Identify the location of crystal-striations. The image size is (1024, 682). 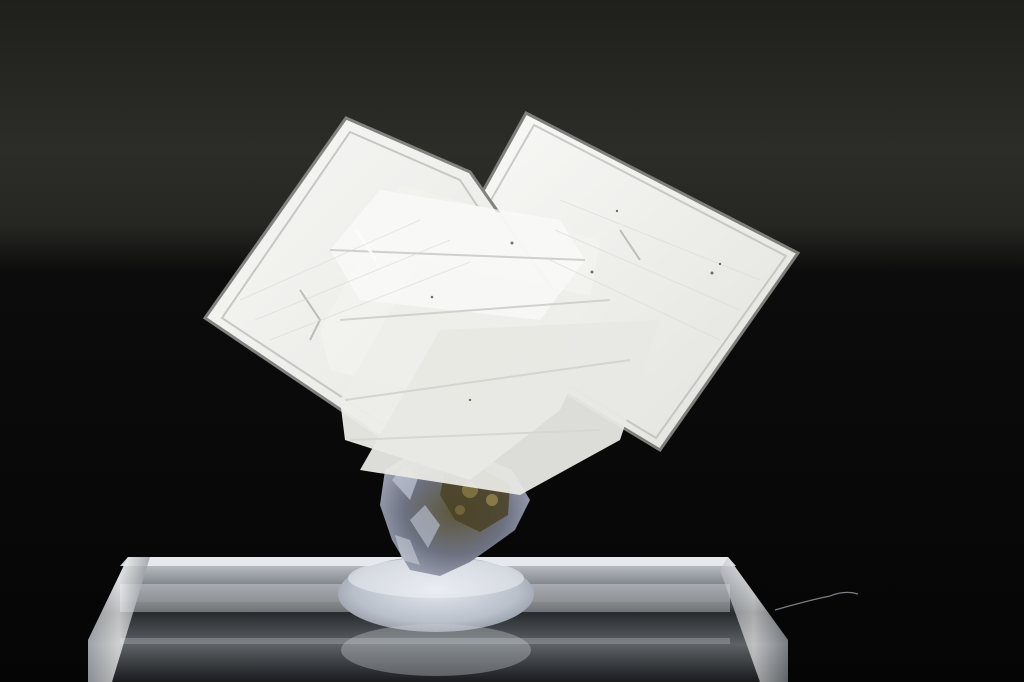
(500, 270).